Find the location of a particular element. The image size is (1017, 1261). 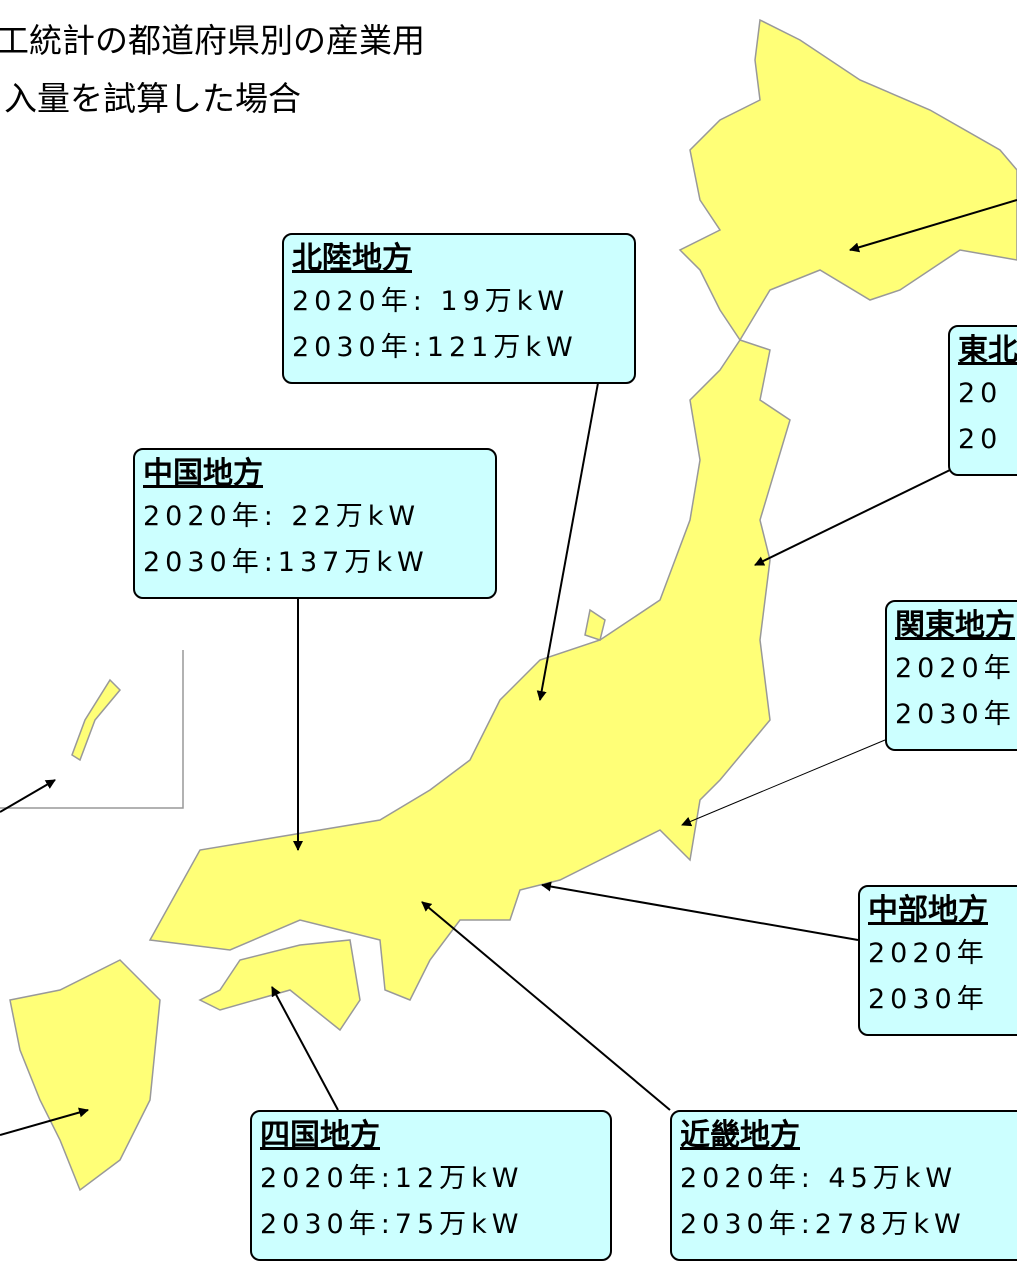

kyushu is located at coordinates (85, 1075).